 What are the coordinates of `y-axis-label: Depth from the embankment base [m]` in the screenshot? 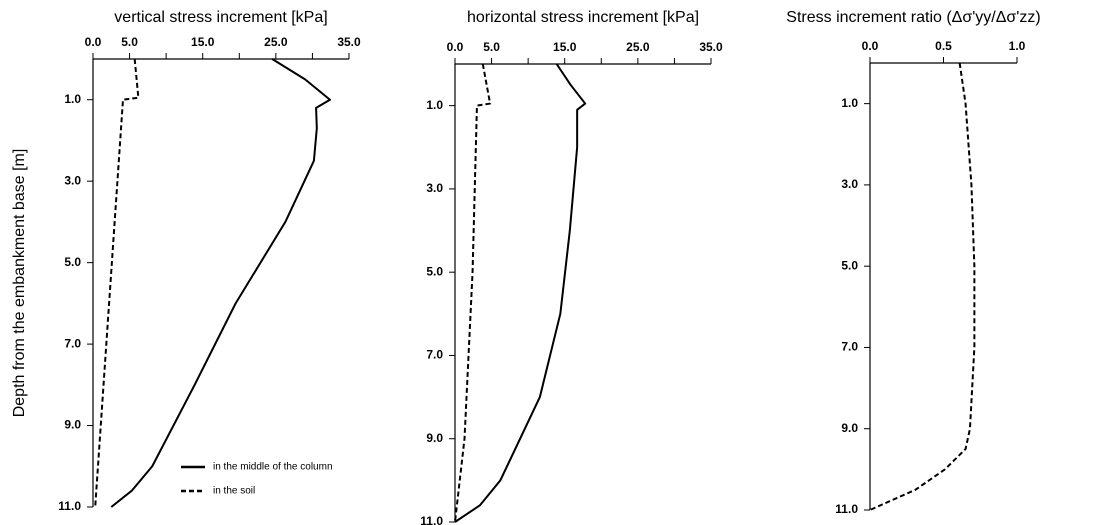 It's located at (19, 283).